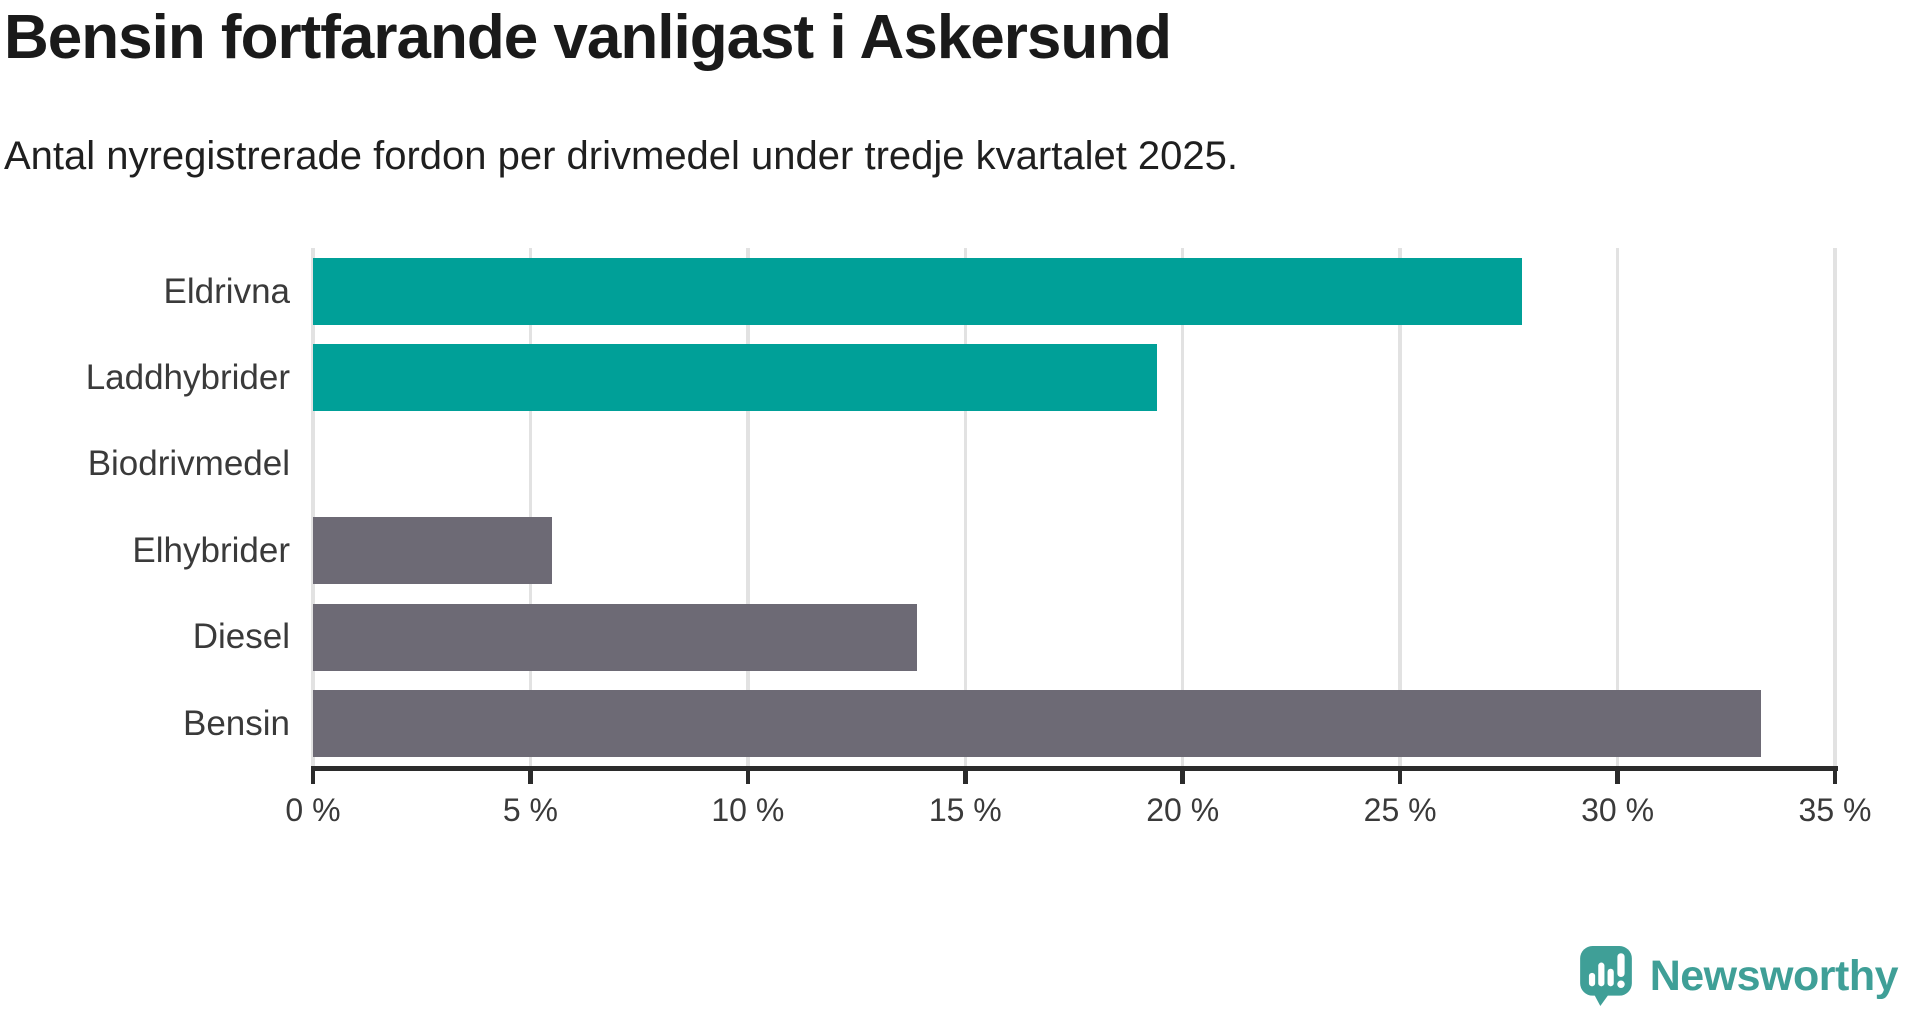  I want to click on x-tick-label-20: 20 %, so click(1183, 810).